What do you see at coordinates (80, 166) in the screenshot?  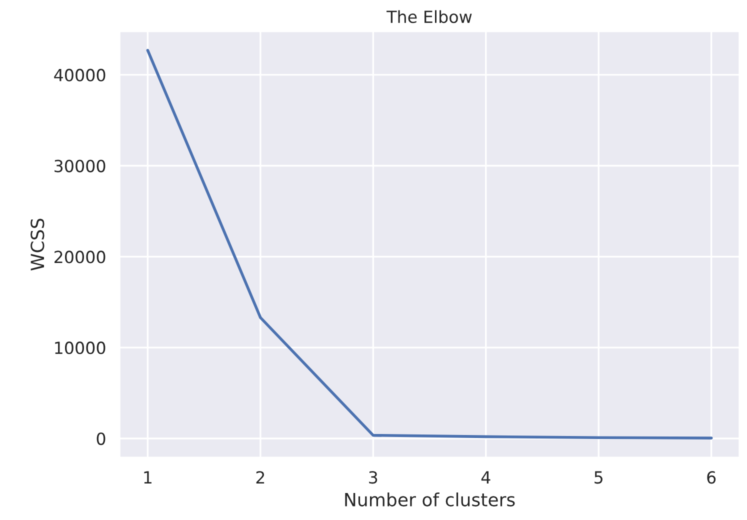 I see `y-tick-label: 30000` at bounding box center [80, 166].